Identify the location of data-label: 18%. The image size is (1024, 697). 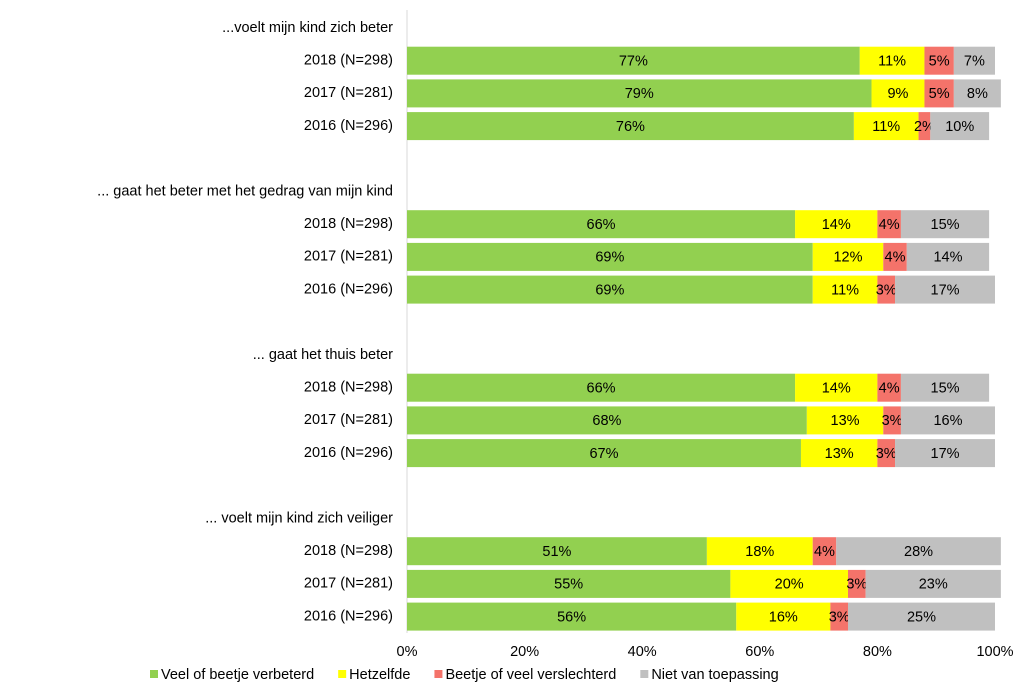
(759, 552).